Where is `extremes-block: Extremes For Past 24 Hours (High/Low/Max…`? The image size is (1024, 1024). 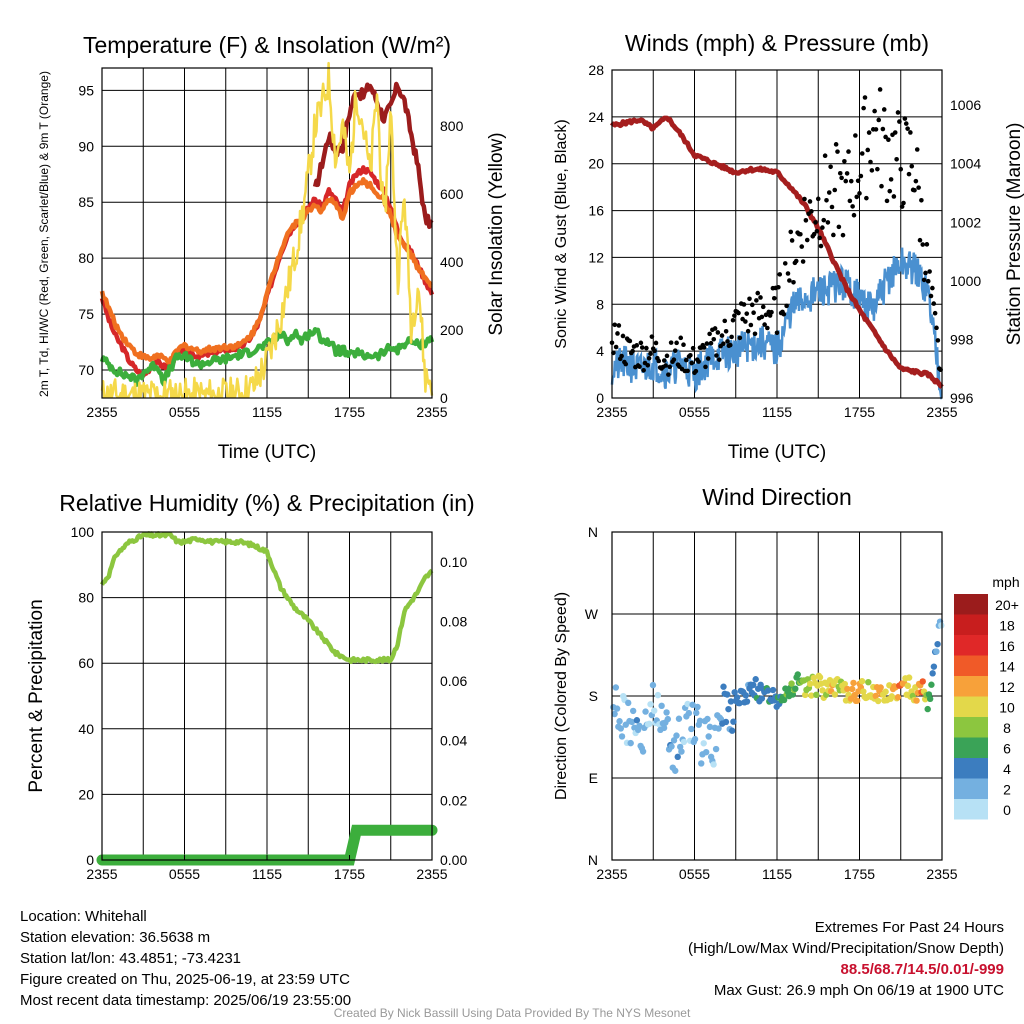
extremes-block: Extremes For Past 24 Hours (High/Low/Max… is located at coordinates (846, 959).